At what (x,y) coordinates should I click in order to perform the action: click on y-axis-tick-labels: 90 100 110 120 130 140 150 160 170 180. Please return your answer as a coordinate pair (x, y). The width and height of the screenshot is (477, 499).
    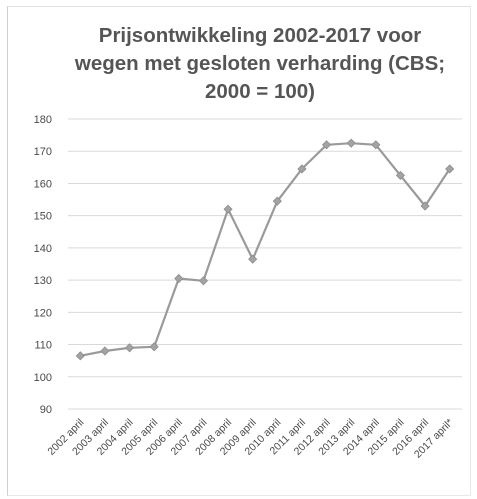
    Looking at the image, I should click on (43, 265).